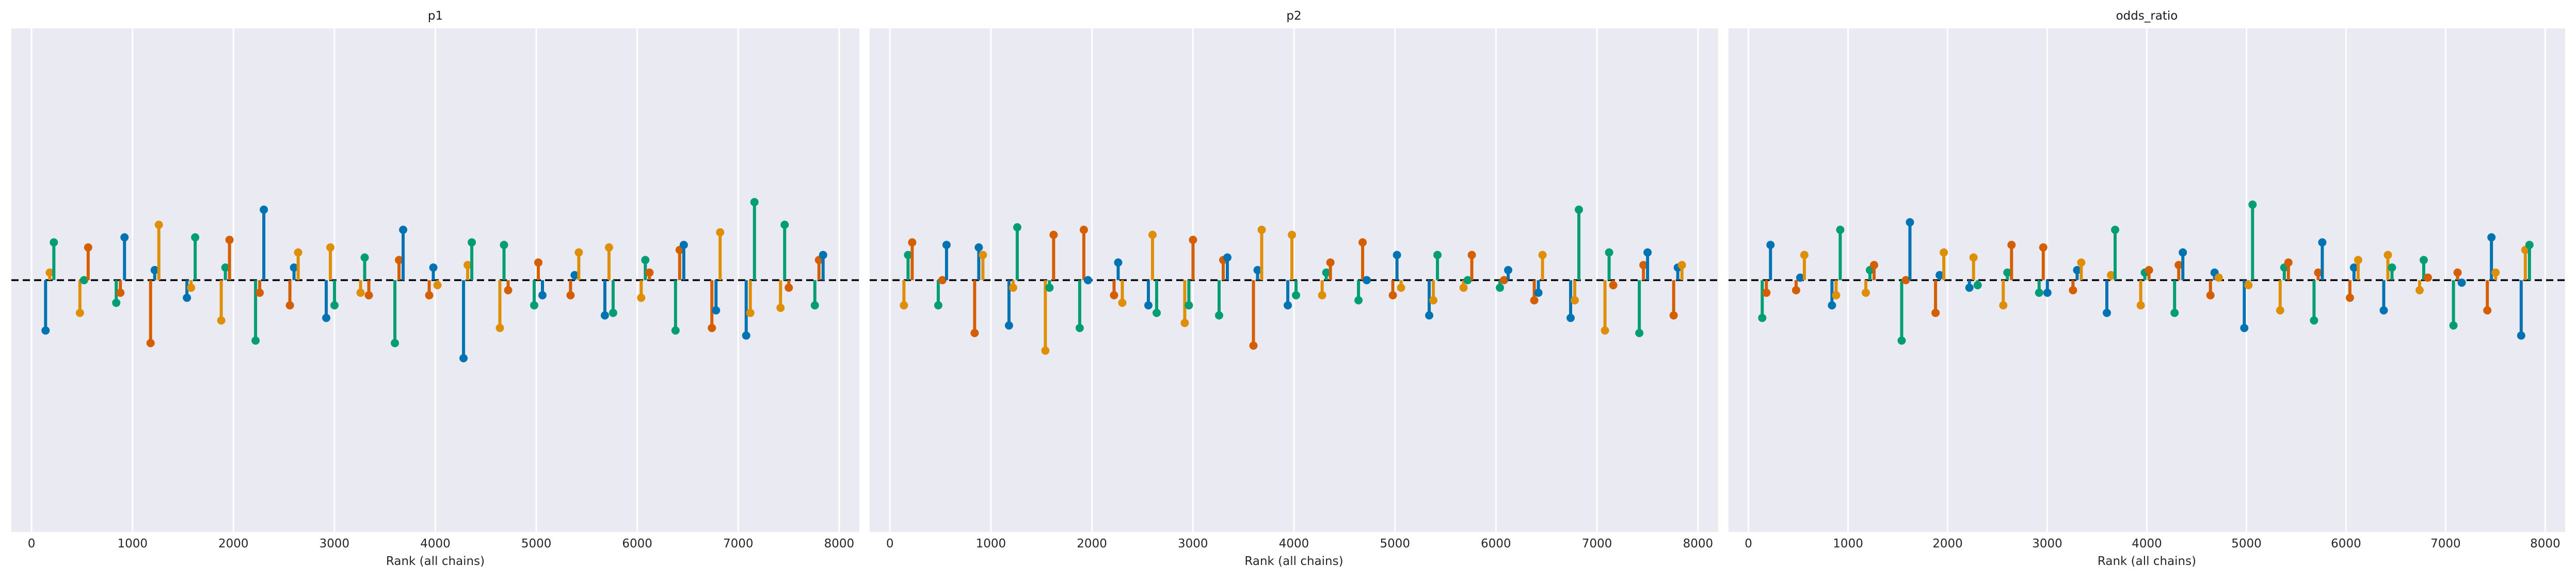 This screenshot has width=2576, height=582. What do you see at coordinates (2346, 543) in the screenshot?
I see `x-tick-label: 6000` at bounding box center [2346, 543].